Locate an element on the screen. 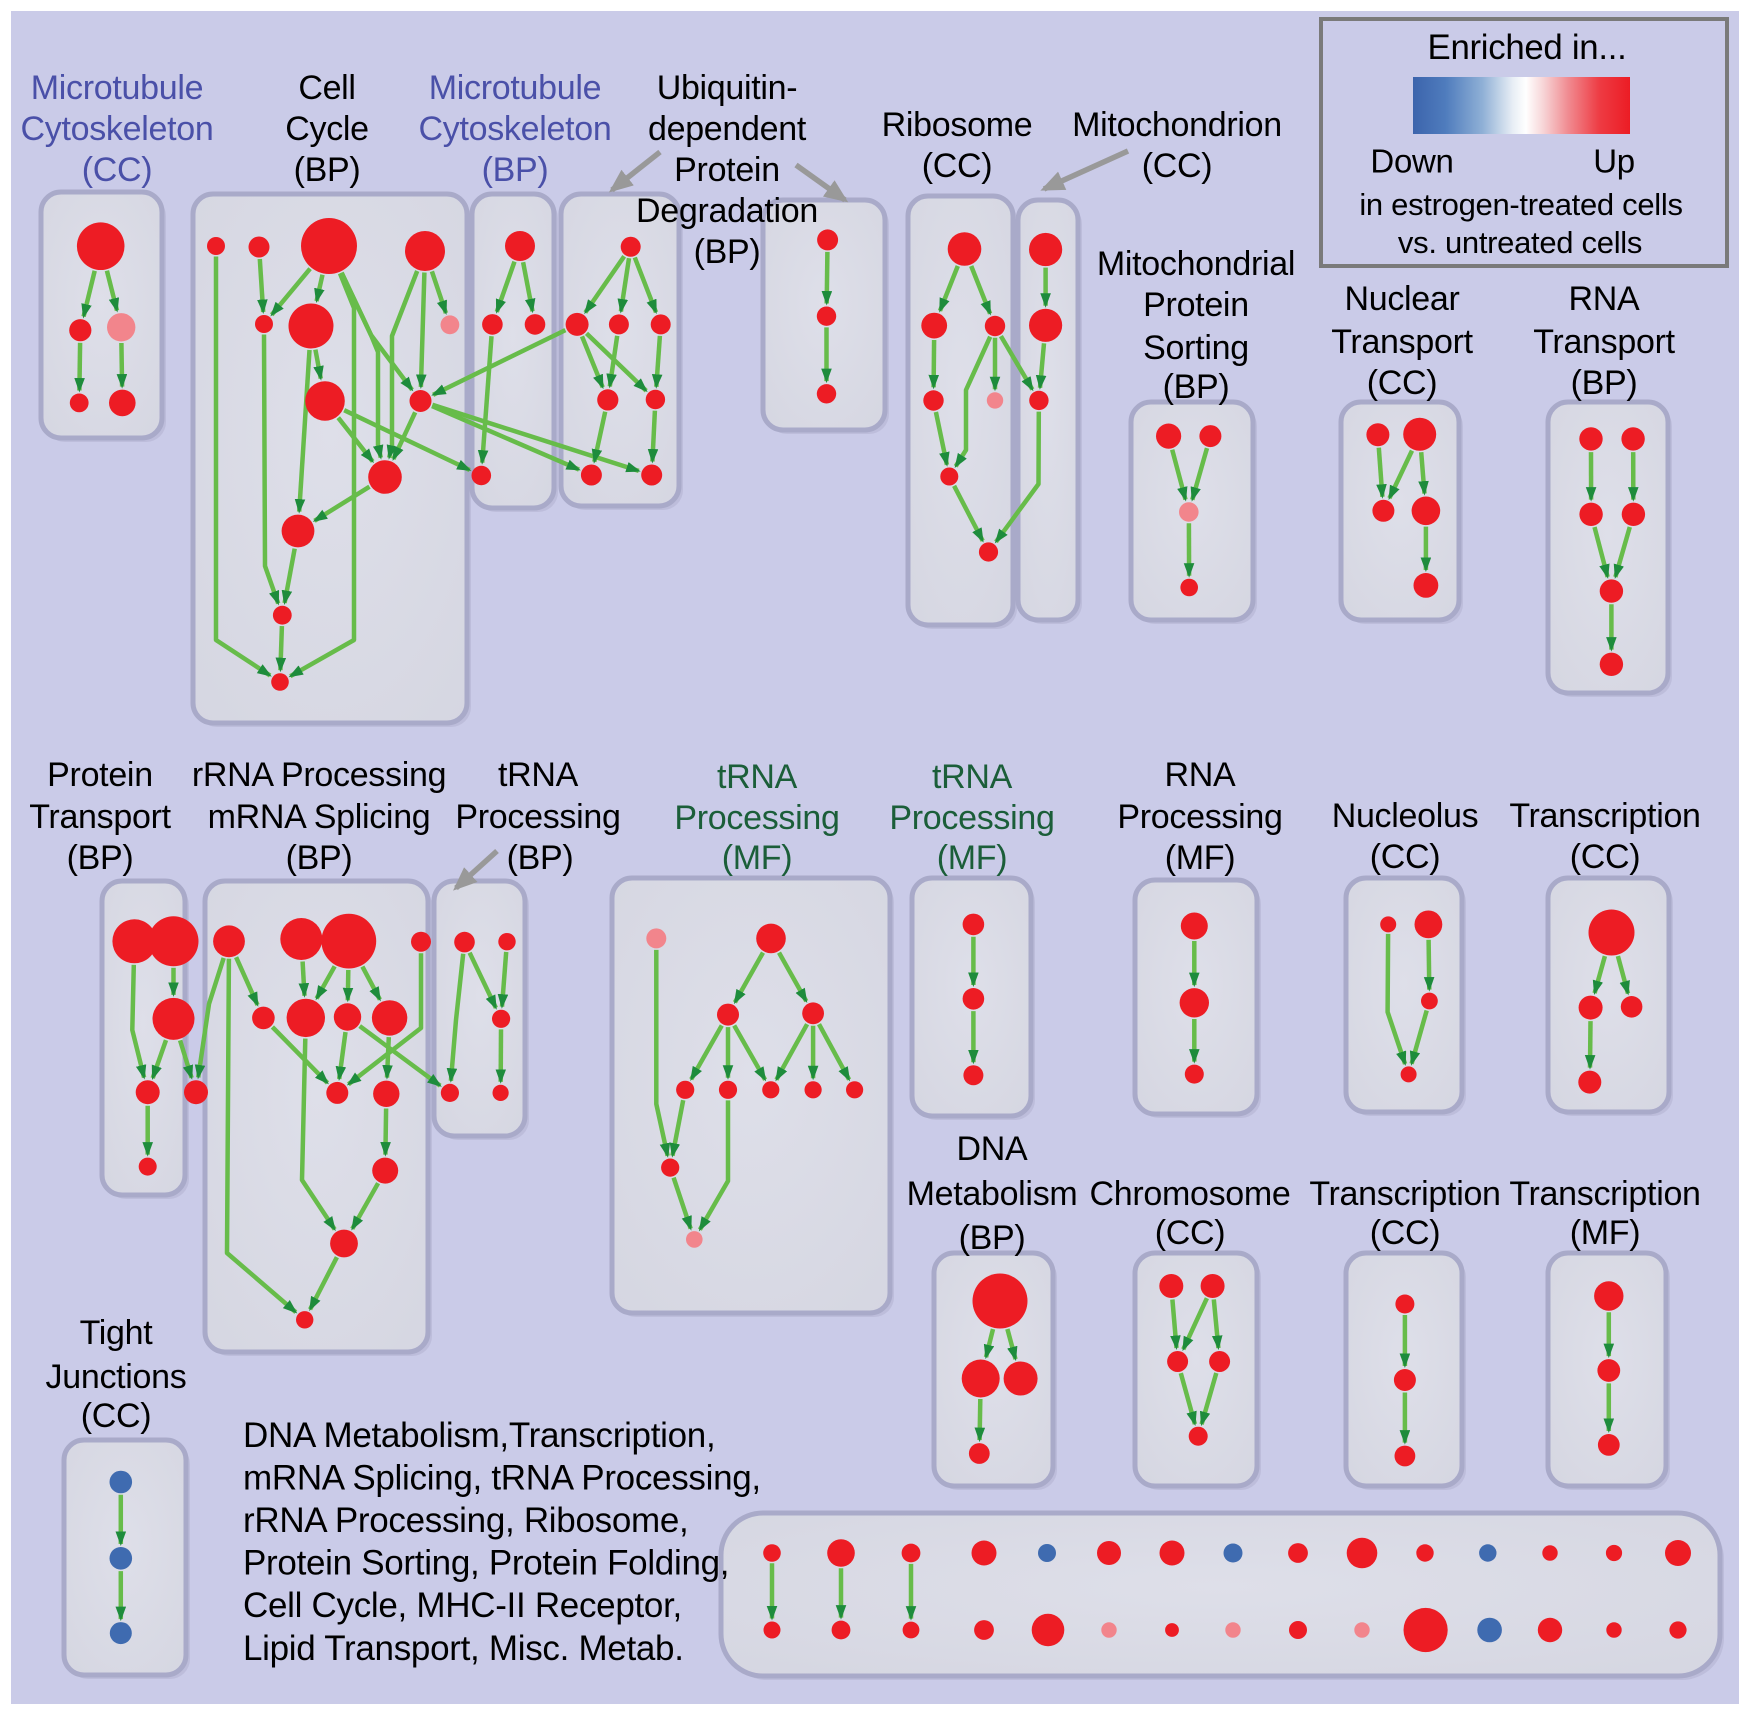 Image resolution: width=1750 pixels, height=1715 pixels. svg-text: DNA is located at coordinates (993, 1149).